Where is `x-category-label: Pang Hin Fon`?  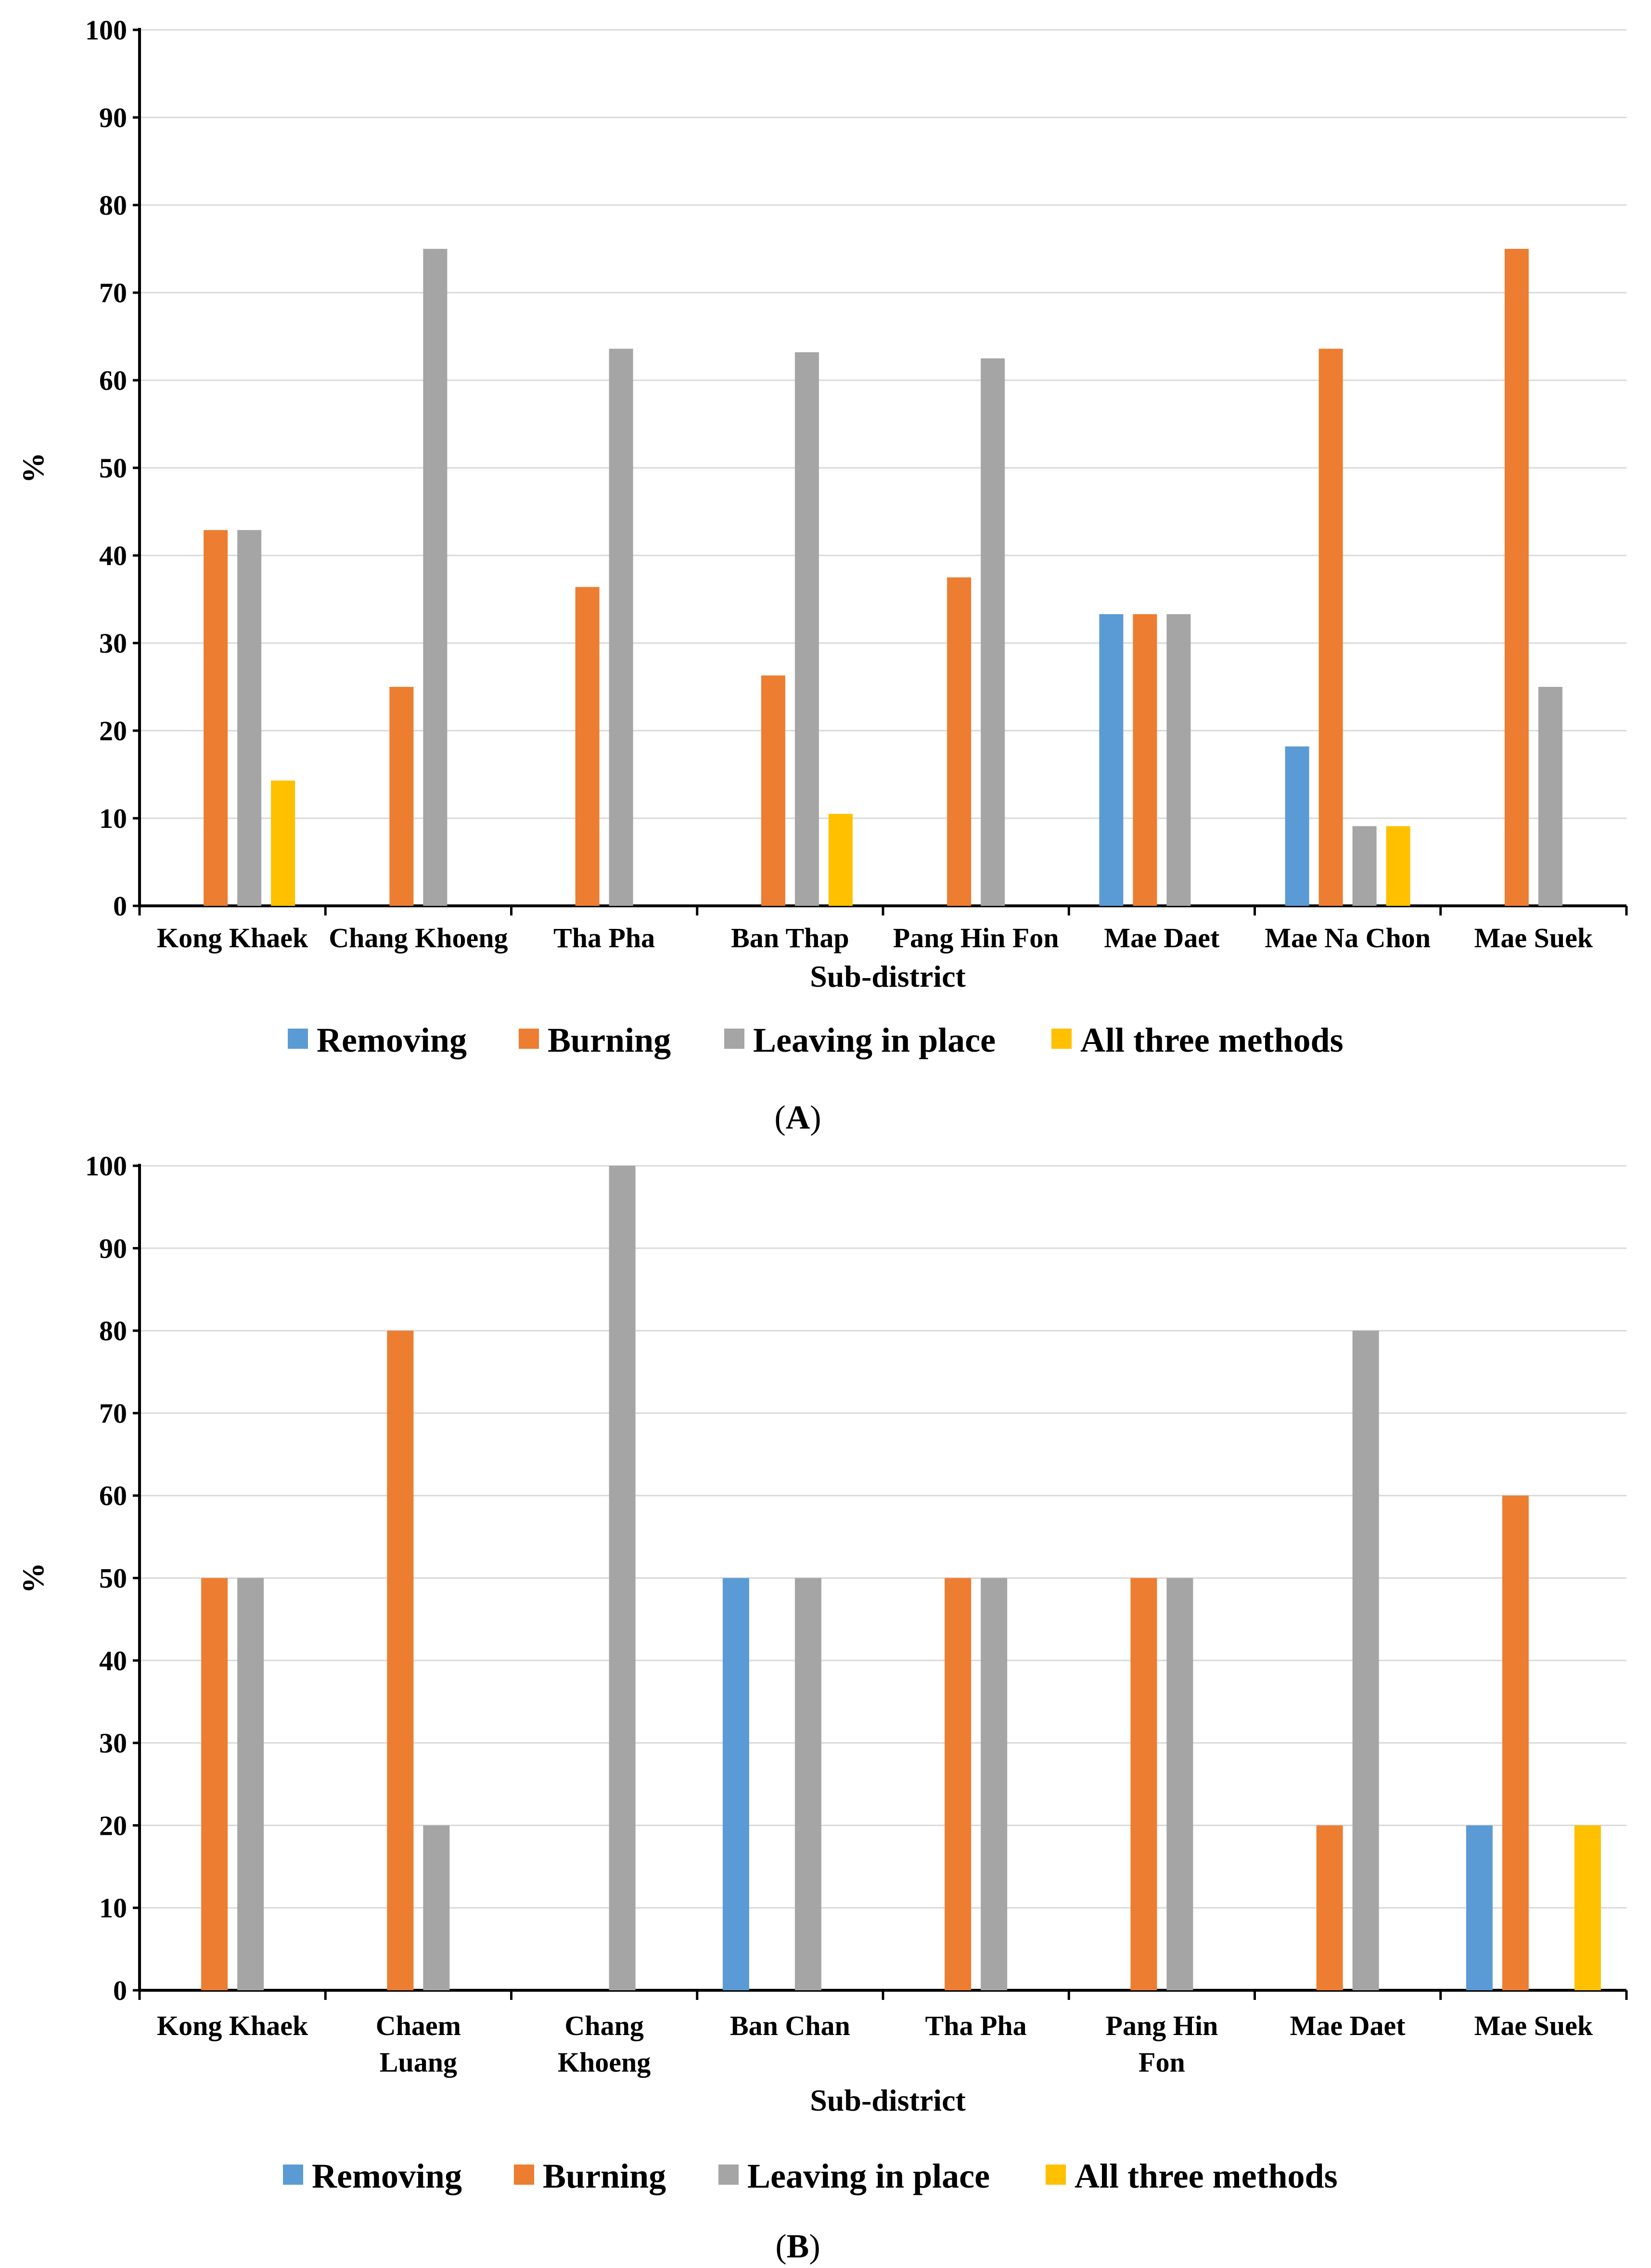
x-category-label: Pang Hin Fon is located at coordinates (976, 938).